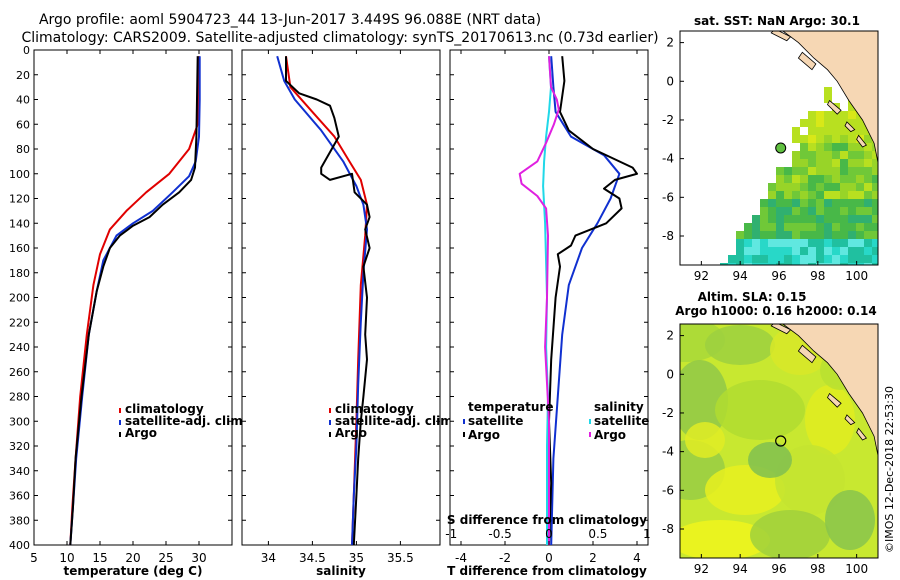 The height and width of the screenshot is (580, 900). What do you see at coordinates (34, 558) in the screenshot?
I see `x-tick-label: 5` at bounding box center [34, 558].